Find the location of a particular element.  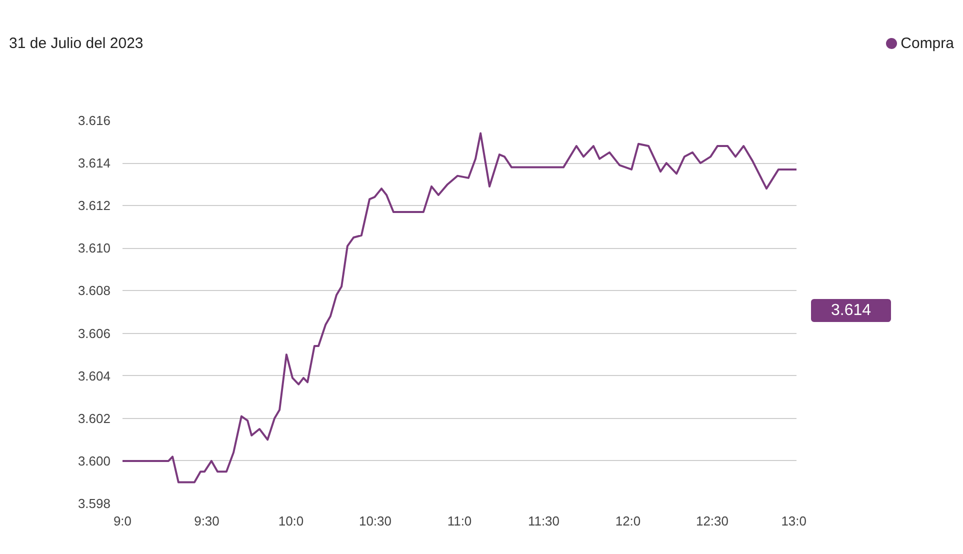

x-tick-label: 9:0 is located at coordinates (122, 521).